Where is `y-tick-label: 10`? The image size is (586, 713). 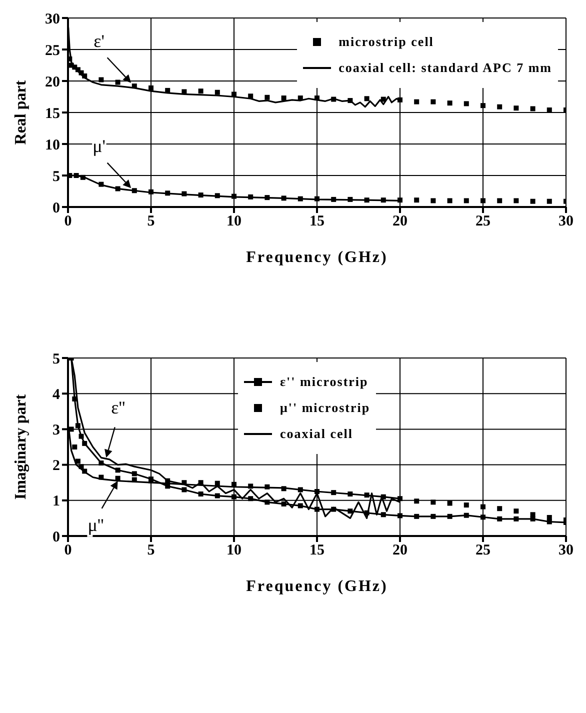
y-tick-label: 10 is located at coordinates (52, 145).